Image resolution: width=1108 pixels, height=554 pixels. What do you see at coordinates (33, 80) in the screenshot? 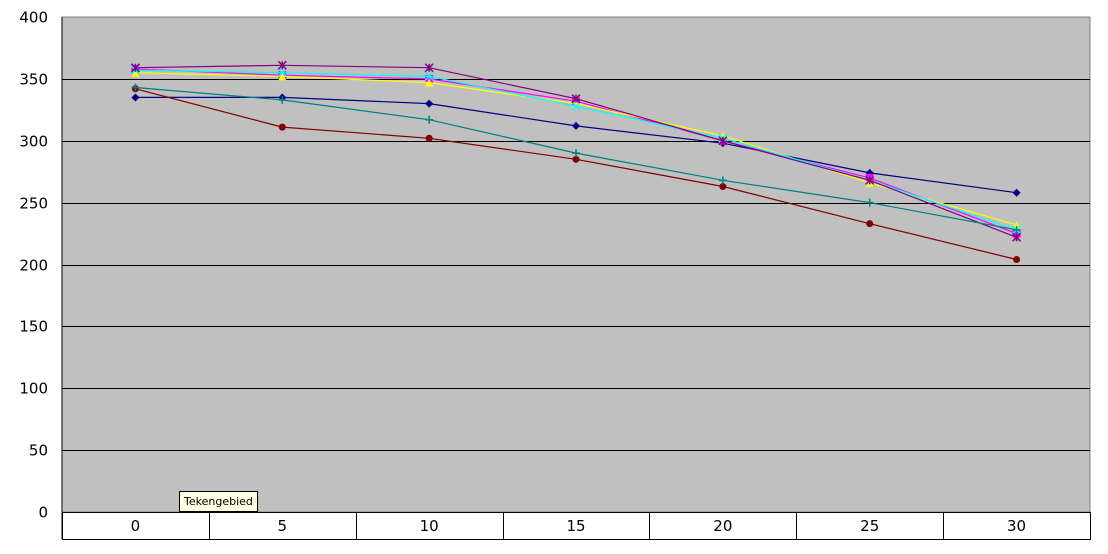
I see `y-tick-label: 350` at bounding box center [33, 80].